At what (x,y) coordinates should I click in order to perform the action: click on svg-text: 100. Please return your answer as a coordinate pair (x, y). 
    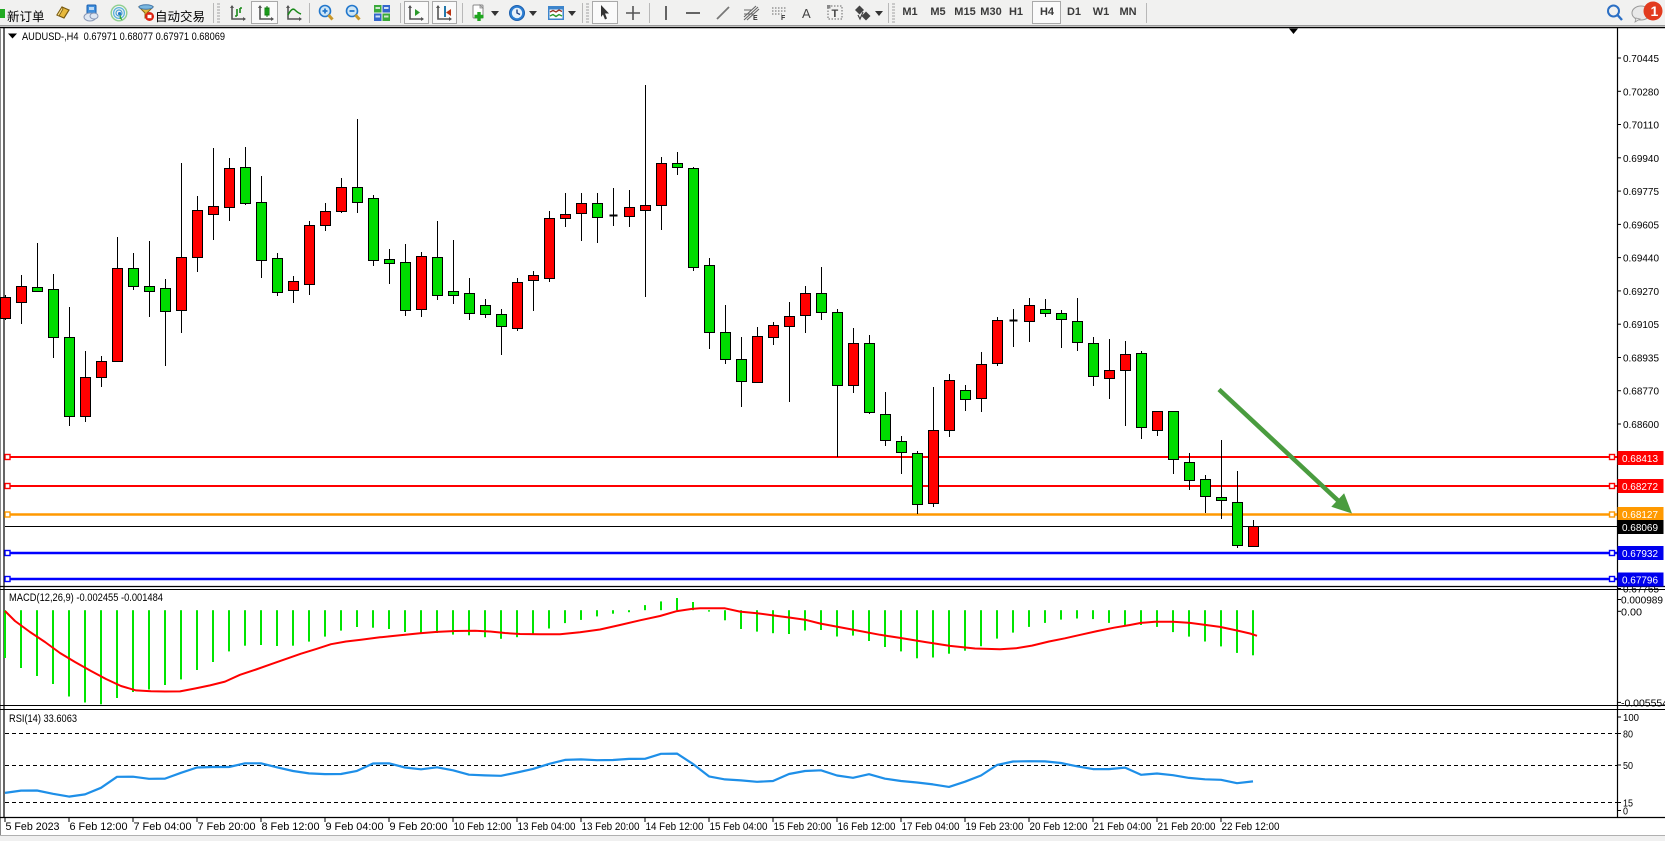
    Looking at the image, I should click on (1631, 718).